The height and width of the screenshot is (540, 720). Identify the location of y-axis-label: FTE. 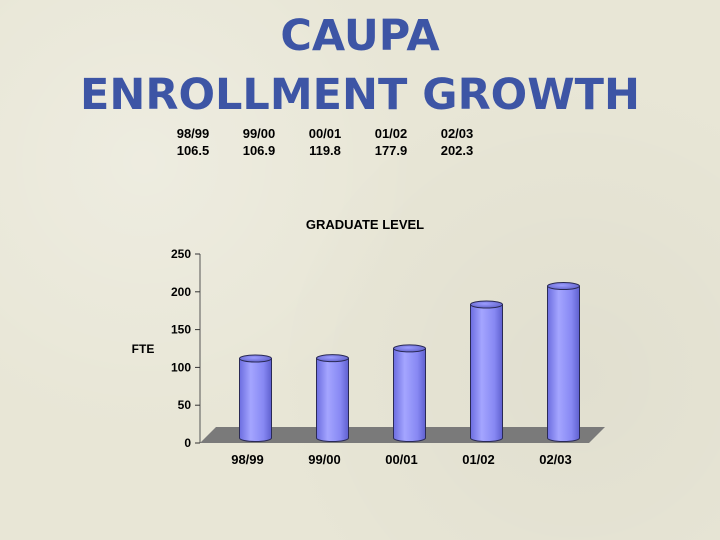
(143, 349).